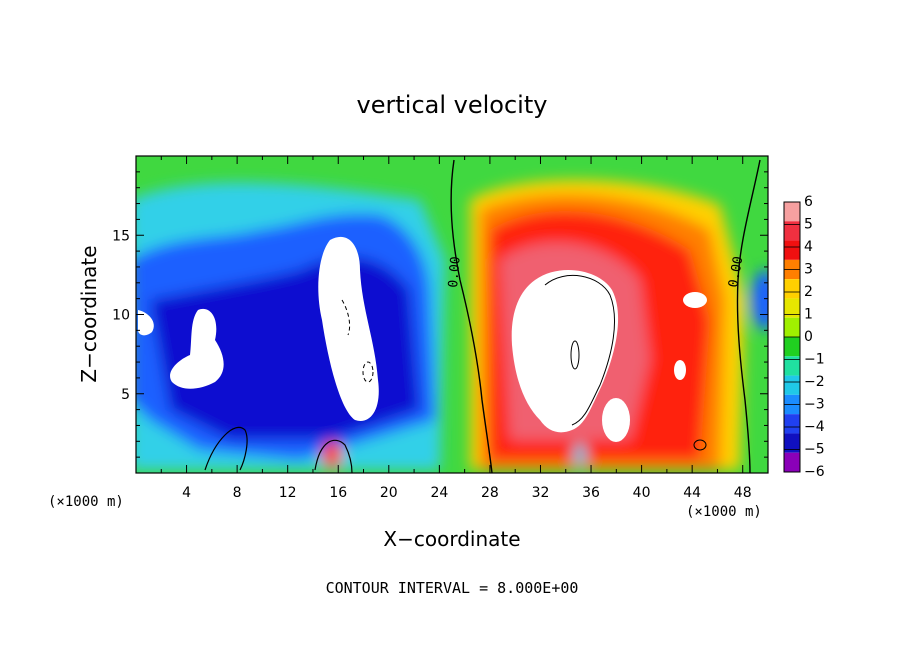 The height and width of the screenshot is (654, 904). Describe the element at coordinates (452, 588) in the screenshot. I see `contour-interval-note: CONTOUR INTERVAL = 8.000E+00` at that location.